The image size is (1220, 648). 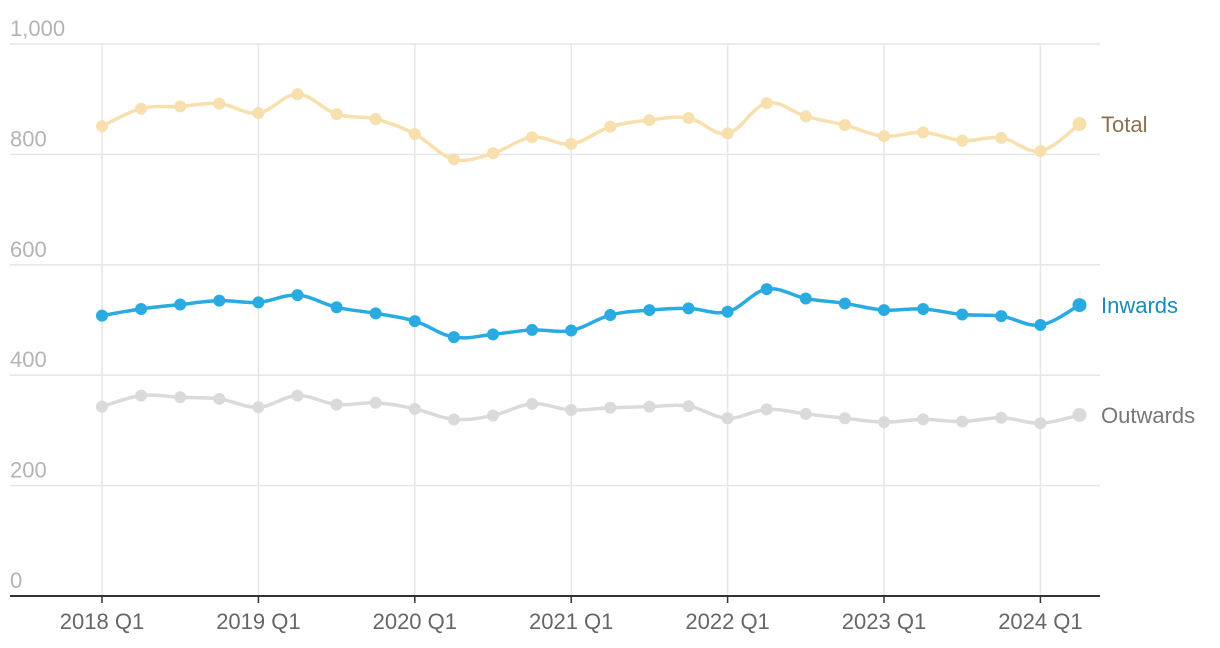 What do you see at coordinates (28, 249) in the screenshot?
I see `y-tick-label: 600` at bounding box center [28, 249].